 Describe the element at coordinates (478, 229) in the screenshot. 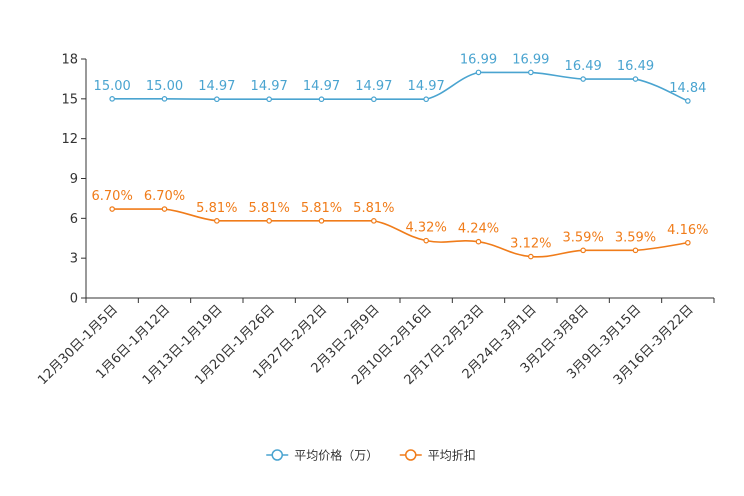

I see `data-label: 4.24%` at that location.